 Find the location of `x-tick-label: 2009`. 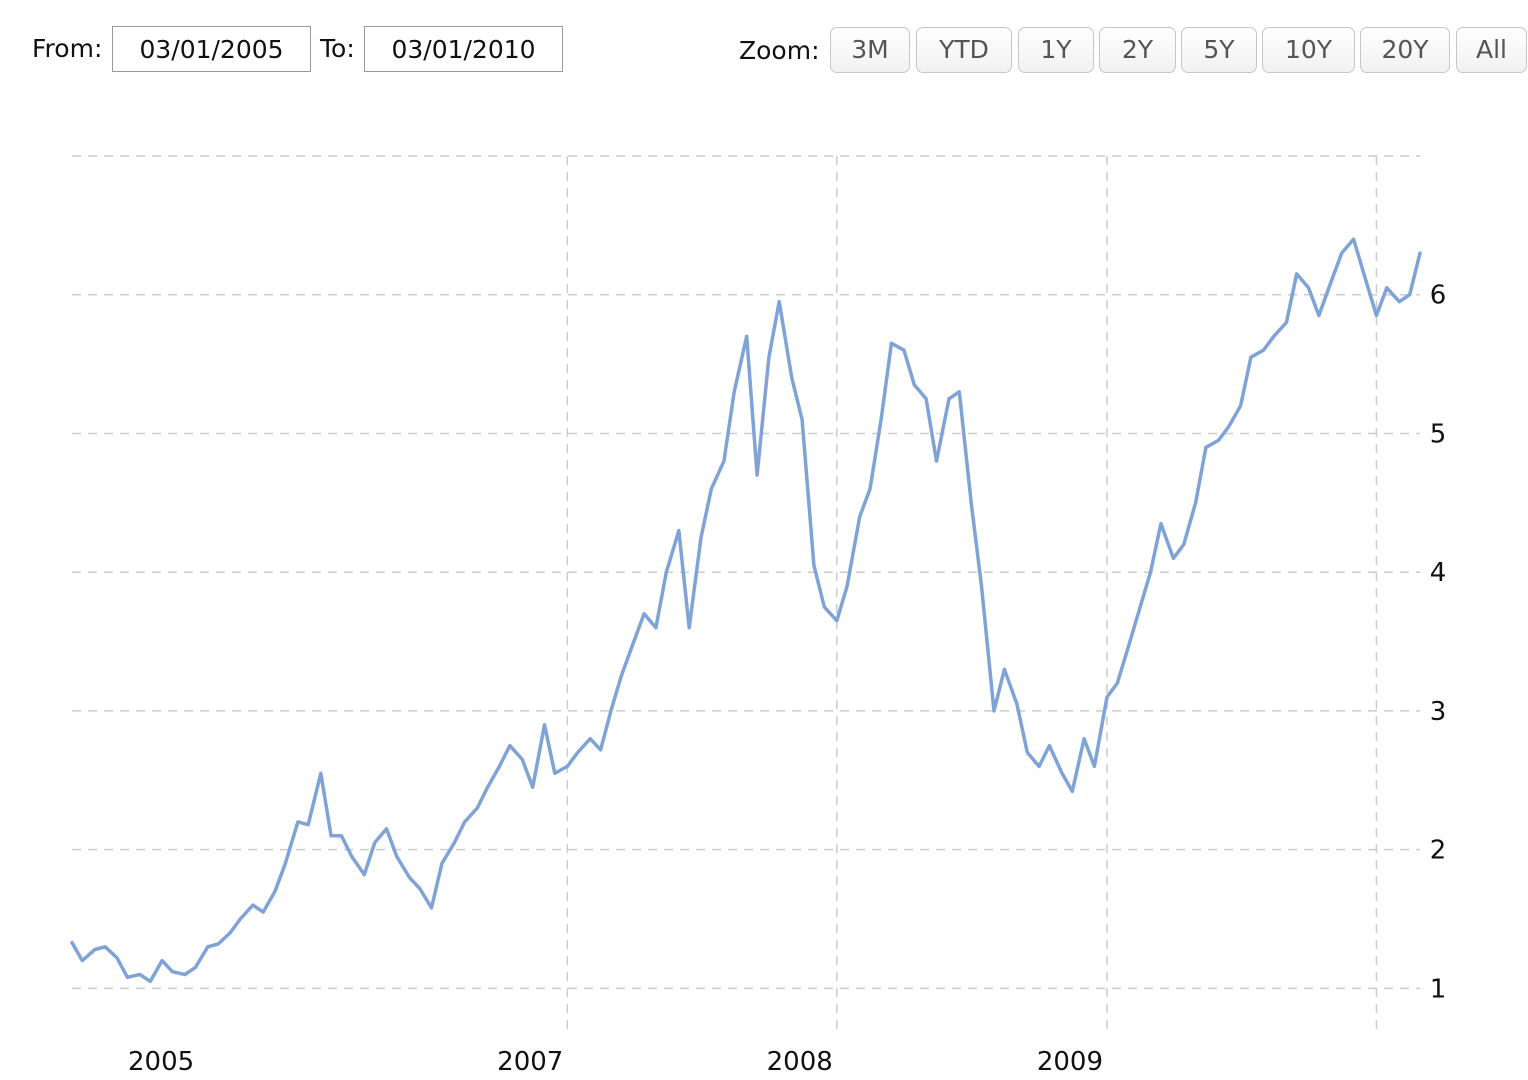

x-tick-label: 2009 is located at coordinates (1070, 1062).